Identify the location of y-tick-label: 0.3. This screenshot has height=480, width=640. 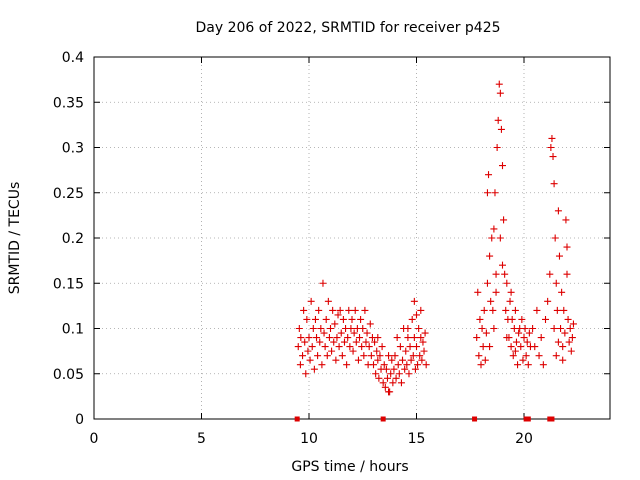
(73, 149).